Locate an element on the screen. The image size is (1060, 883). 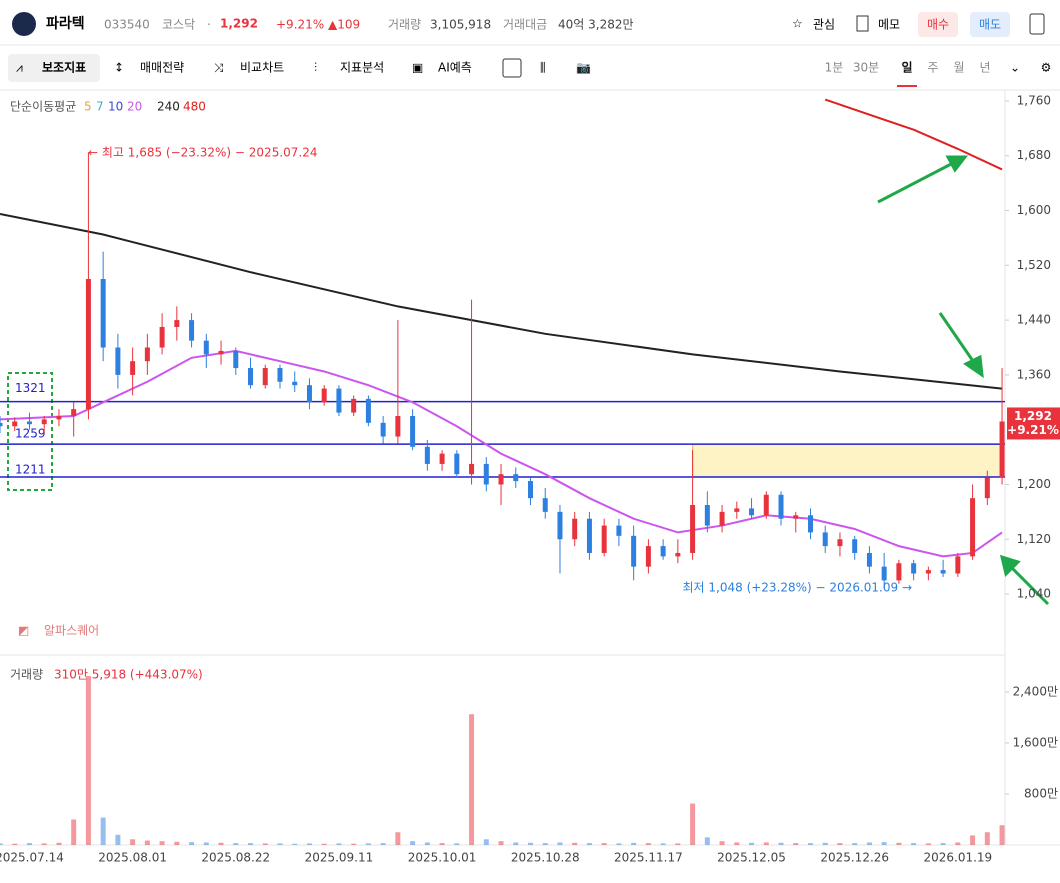
box-icon is located at coordinates (512, 68).